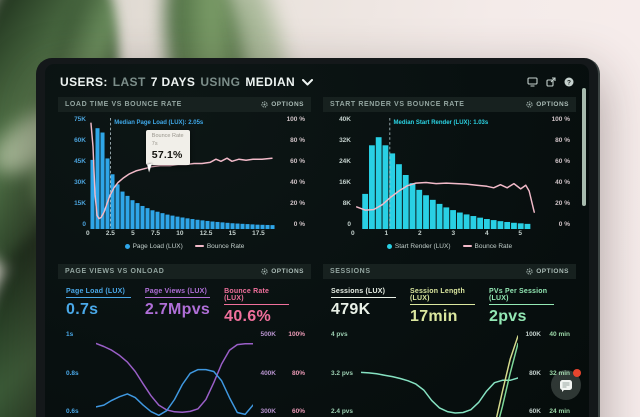 The width and height of the screenshot is (640, 417). I want to click on y-axis-tick-pair: 400K 80%, so click(279, 374).